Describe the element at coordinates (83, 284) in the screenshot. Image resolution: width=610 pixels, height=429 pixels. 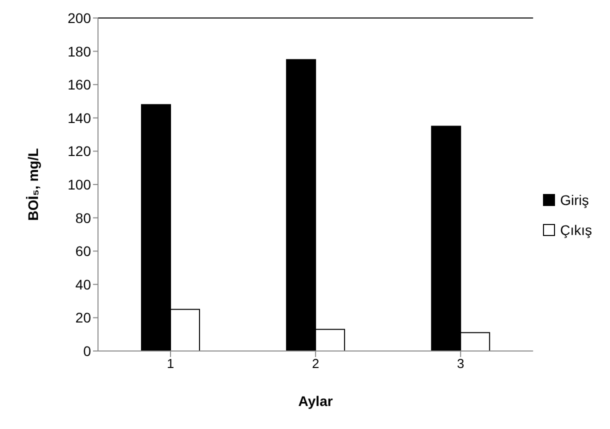
I see `y-tick-label: 40` at that location.